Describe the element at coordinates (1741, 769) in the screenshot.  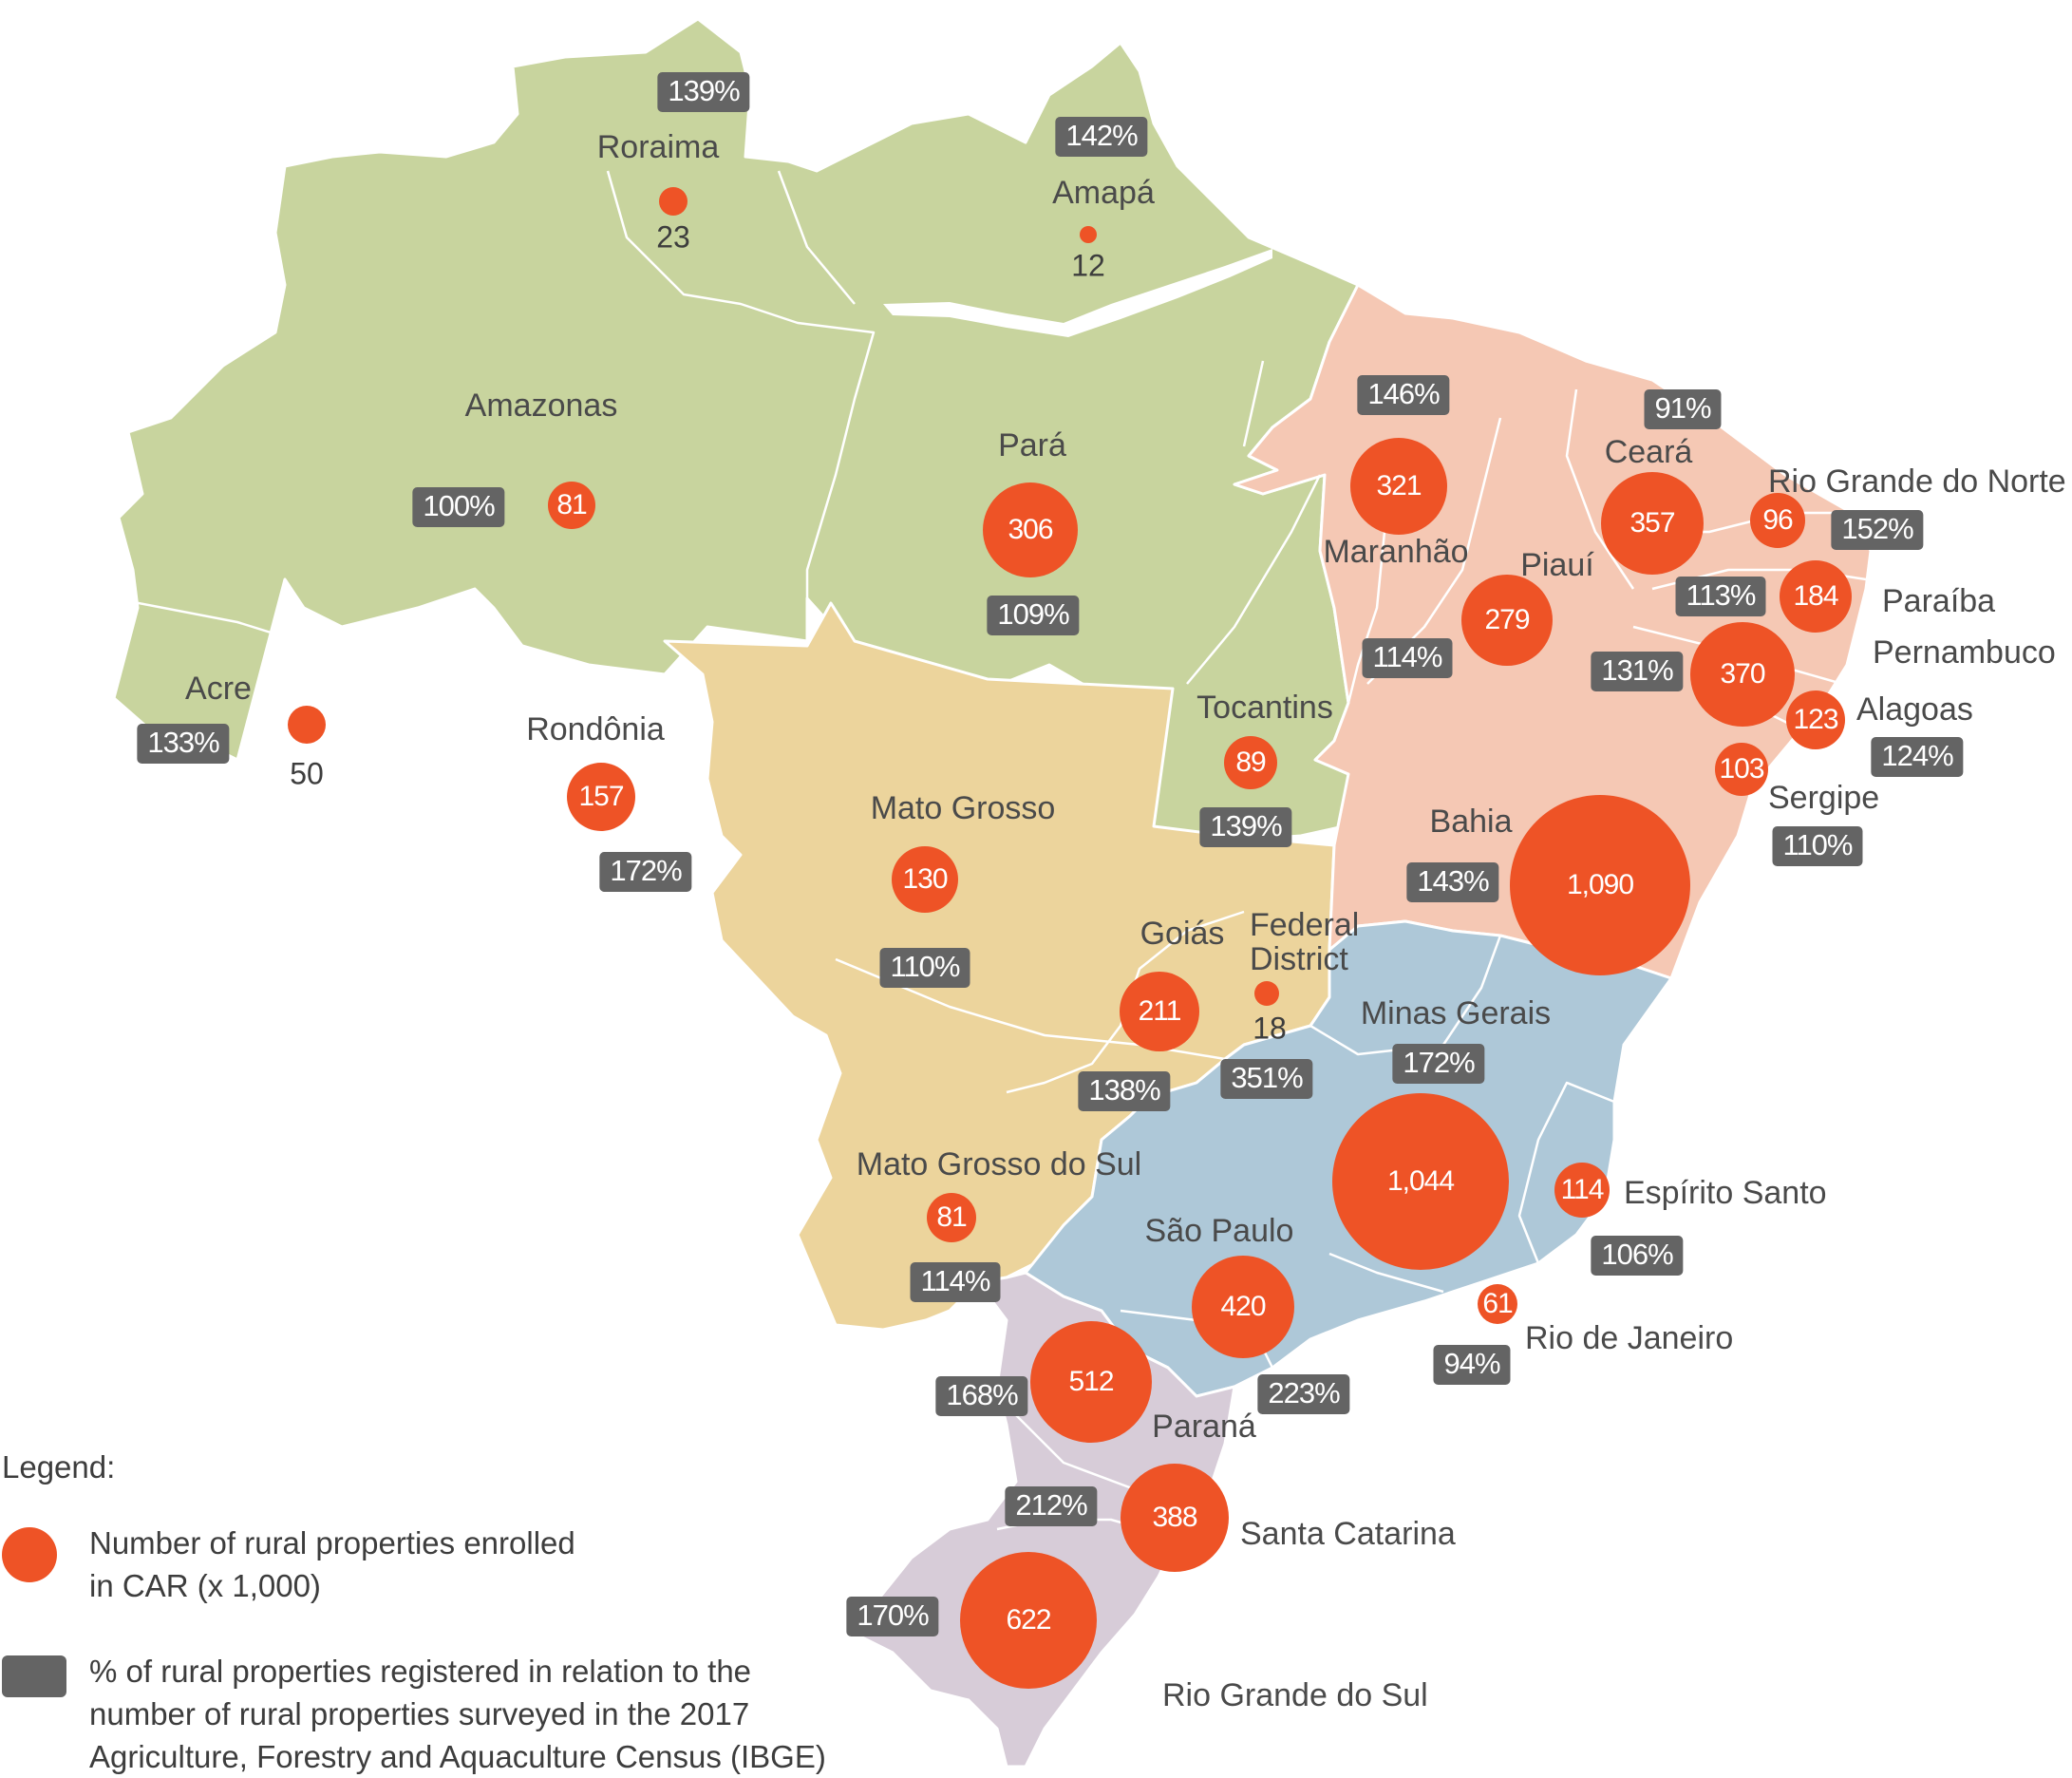
I see `enrolled-bubble-sergipe: 103` at that location.